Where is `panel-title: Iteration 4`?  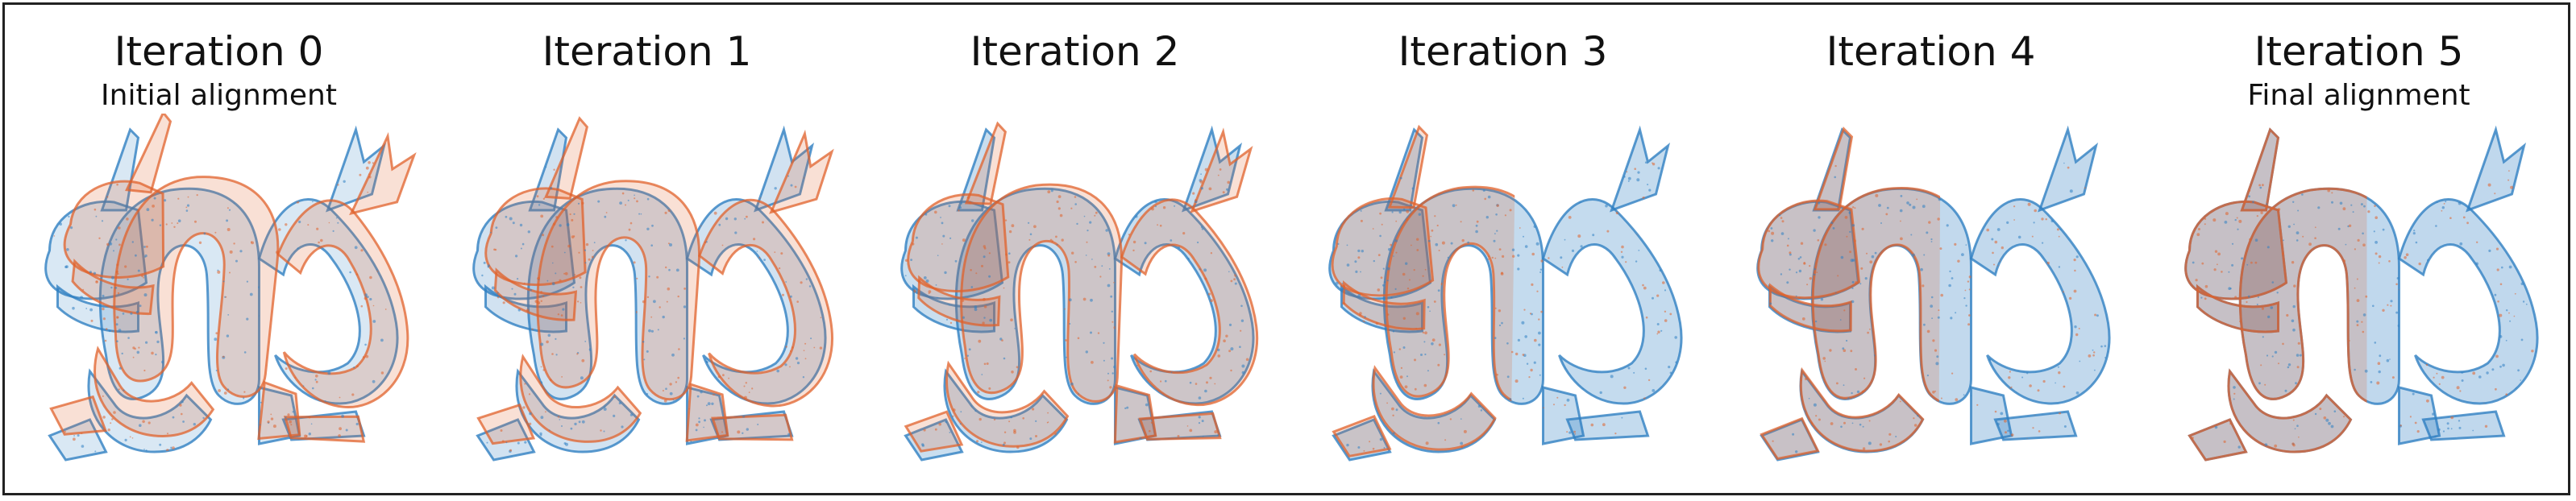 panel-title: Iteration 4 is located at coordinates (1931, 51).